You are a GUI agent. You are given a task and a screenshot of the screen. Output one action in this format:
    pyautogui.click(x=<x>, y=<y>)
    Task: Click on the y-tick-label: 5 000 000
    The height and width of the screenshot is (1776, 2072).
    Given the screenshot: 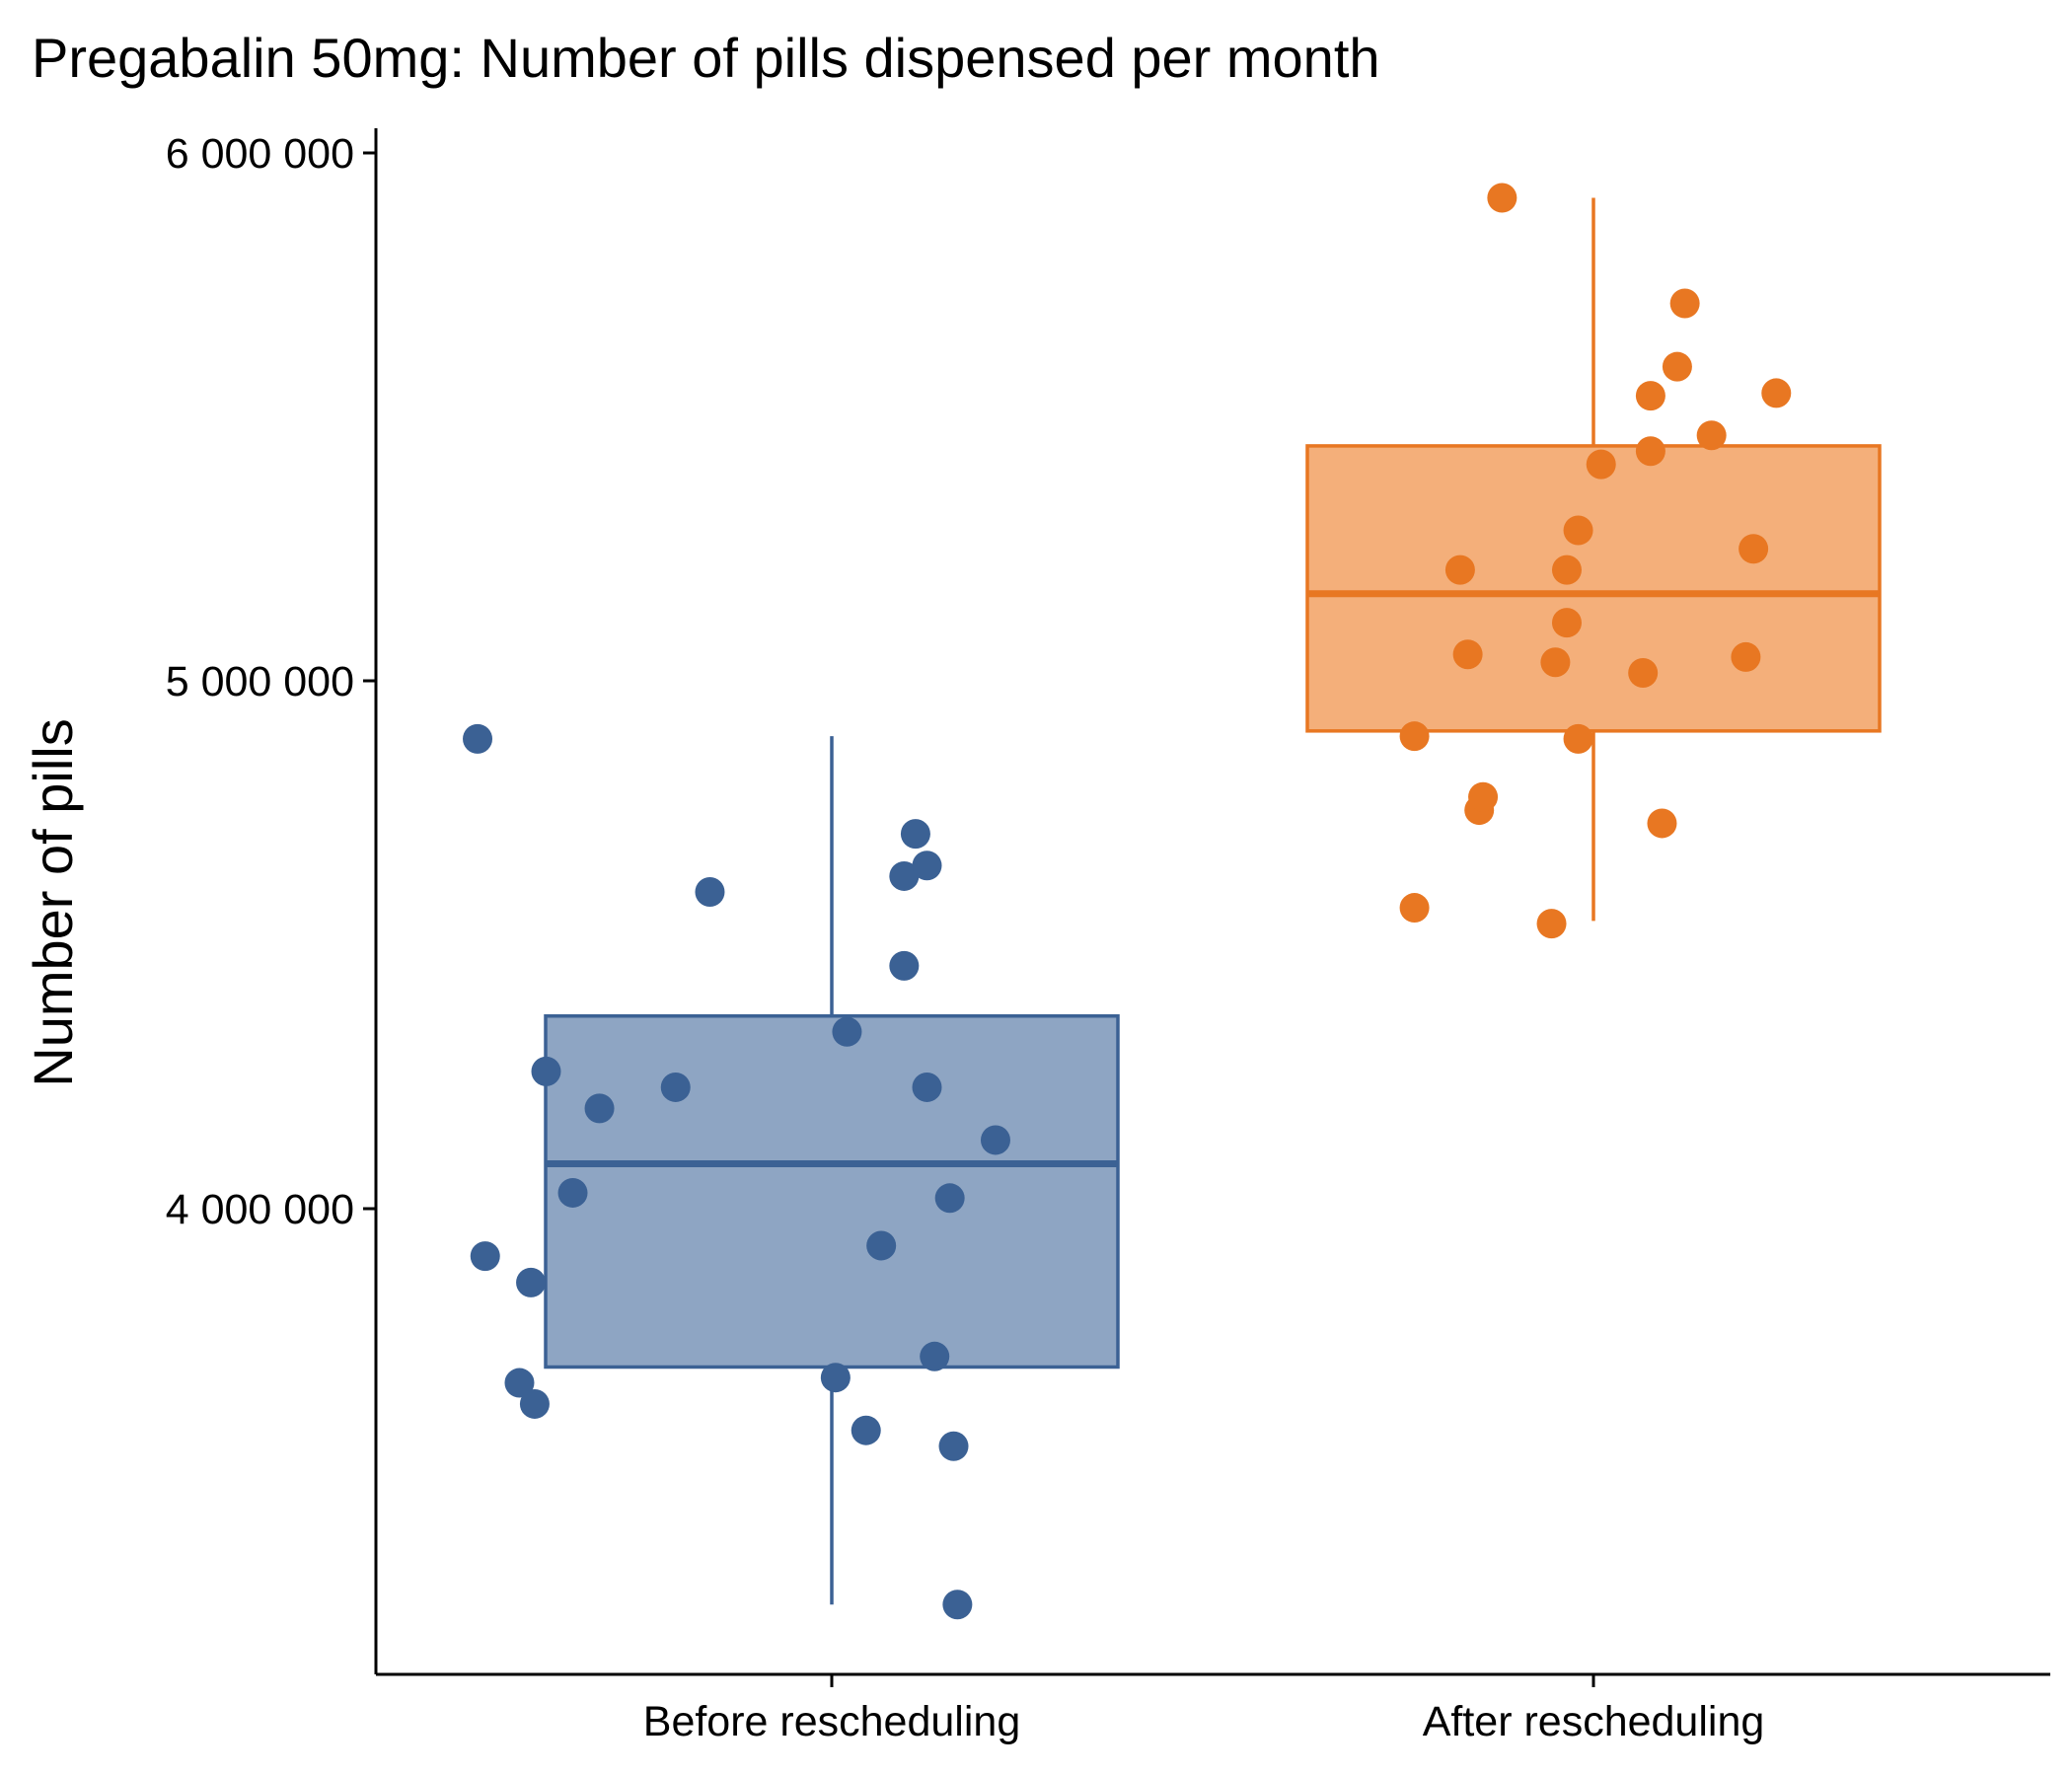 What is the action you would take?
    pyautogui.click(x=260, y=681)
    